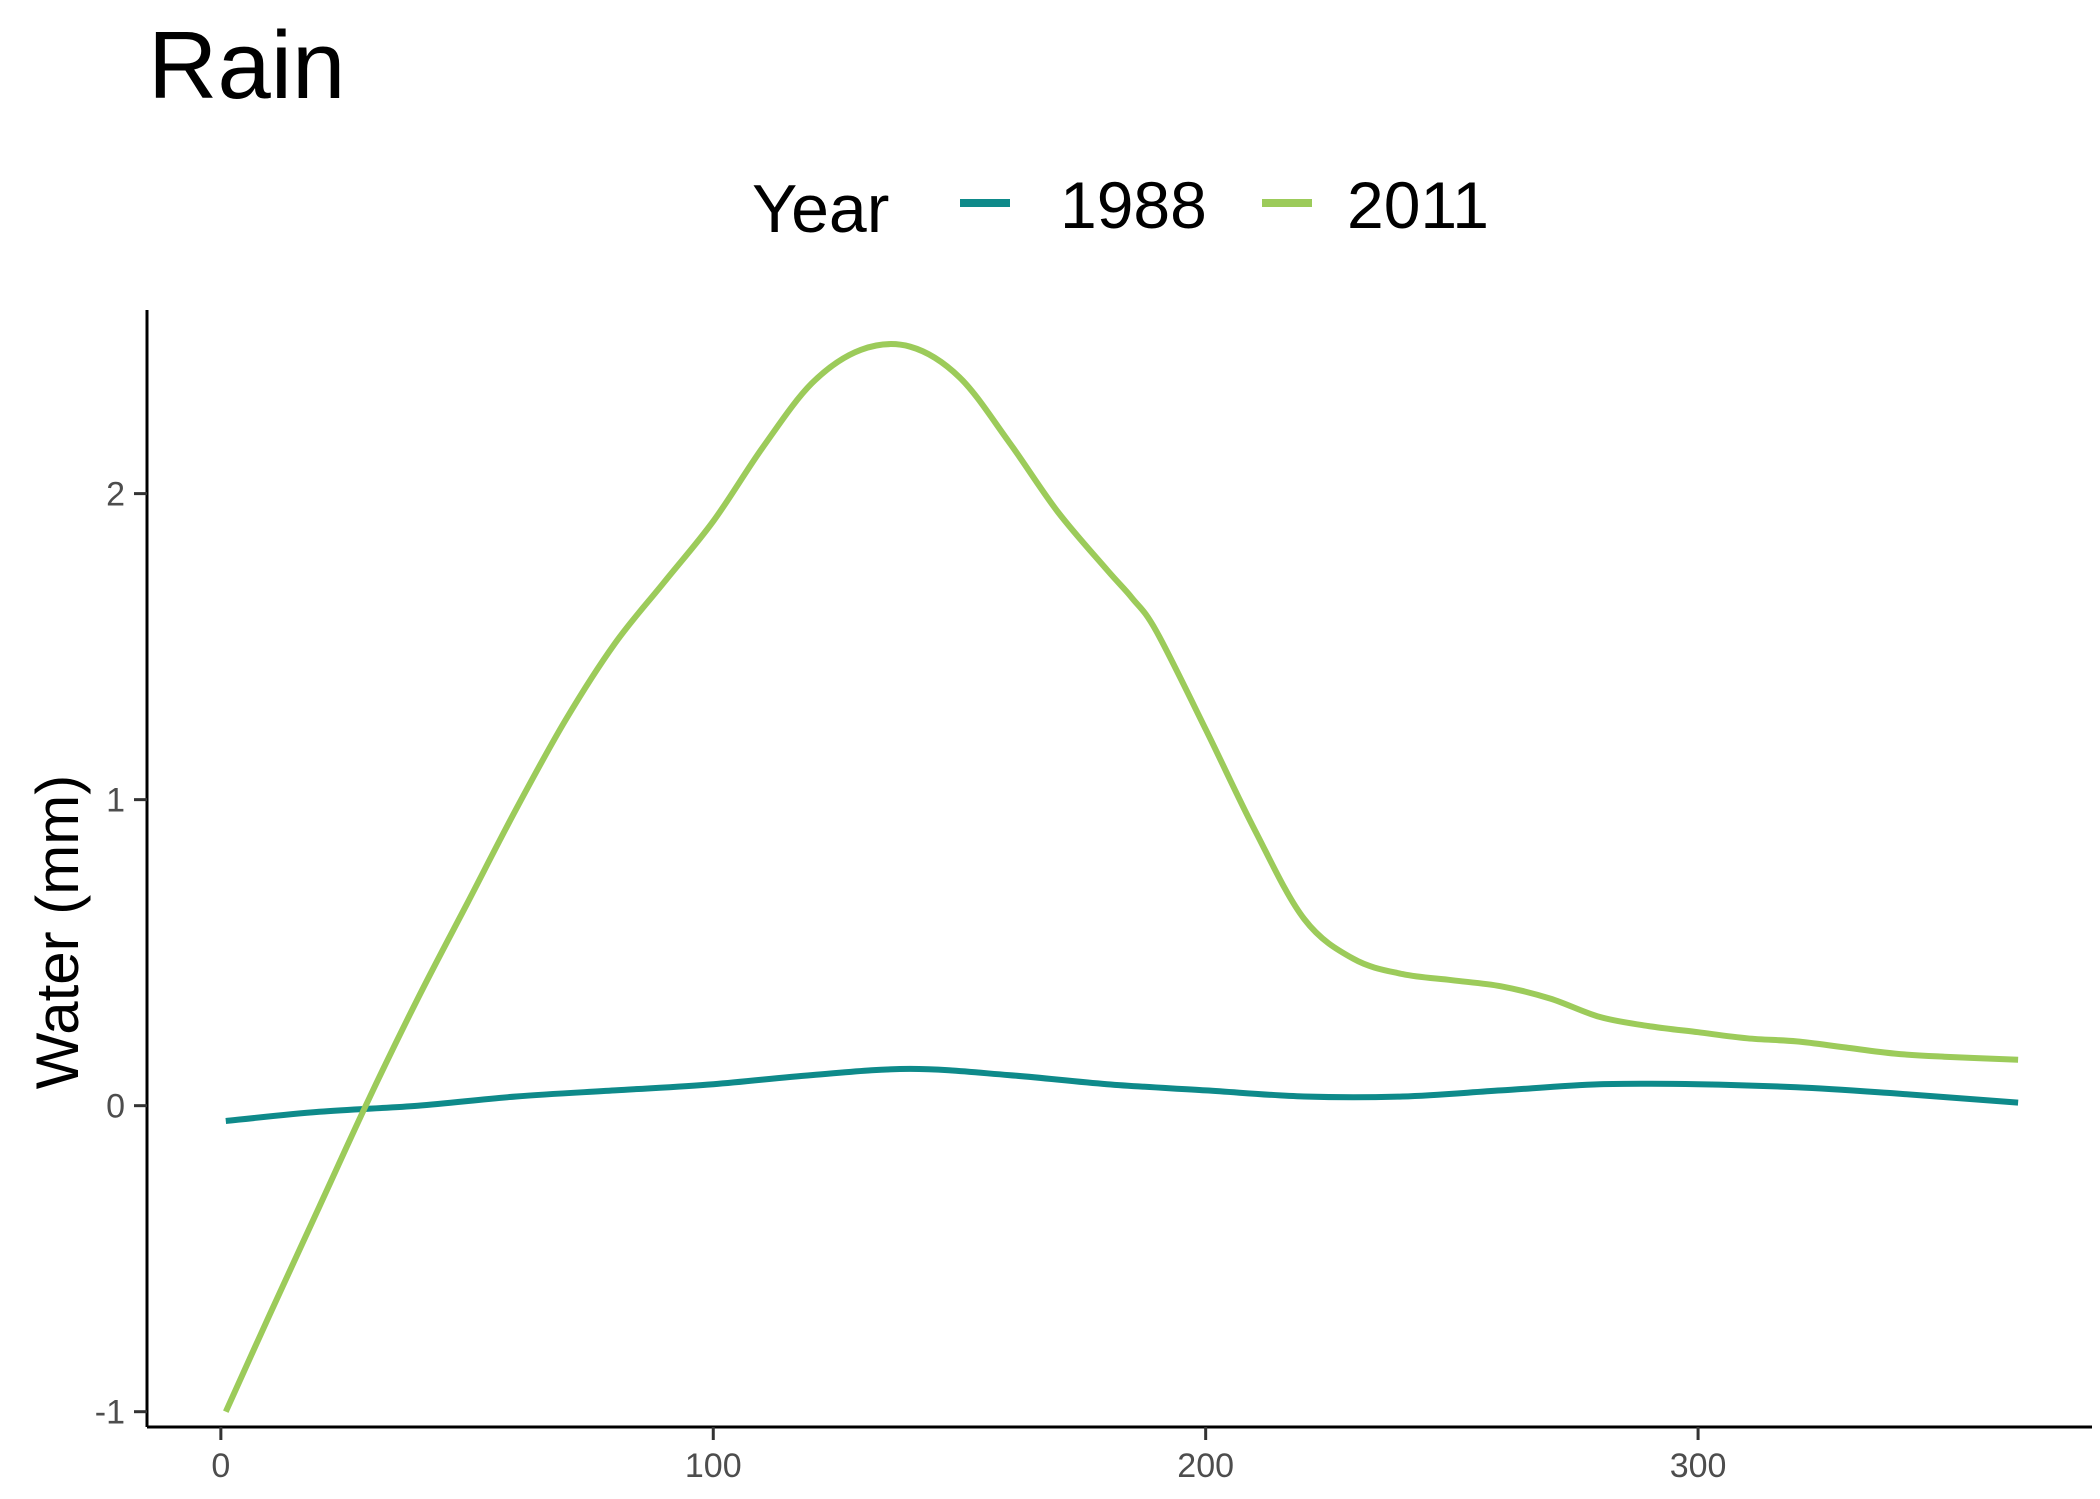 Image resolution: width=2100 pixels, height=1499 pixels. What do you see at coordinates (220, 1466) in the screenshot?
I see `x-tick-label-0: 0` at bounding box center [220, 1466].